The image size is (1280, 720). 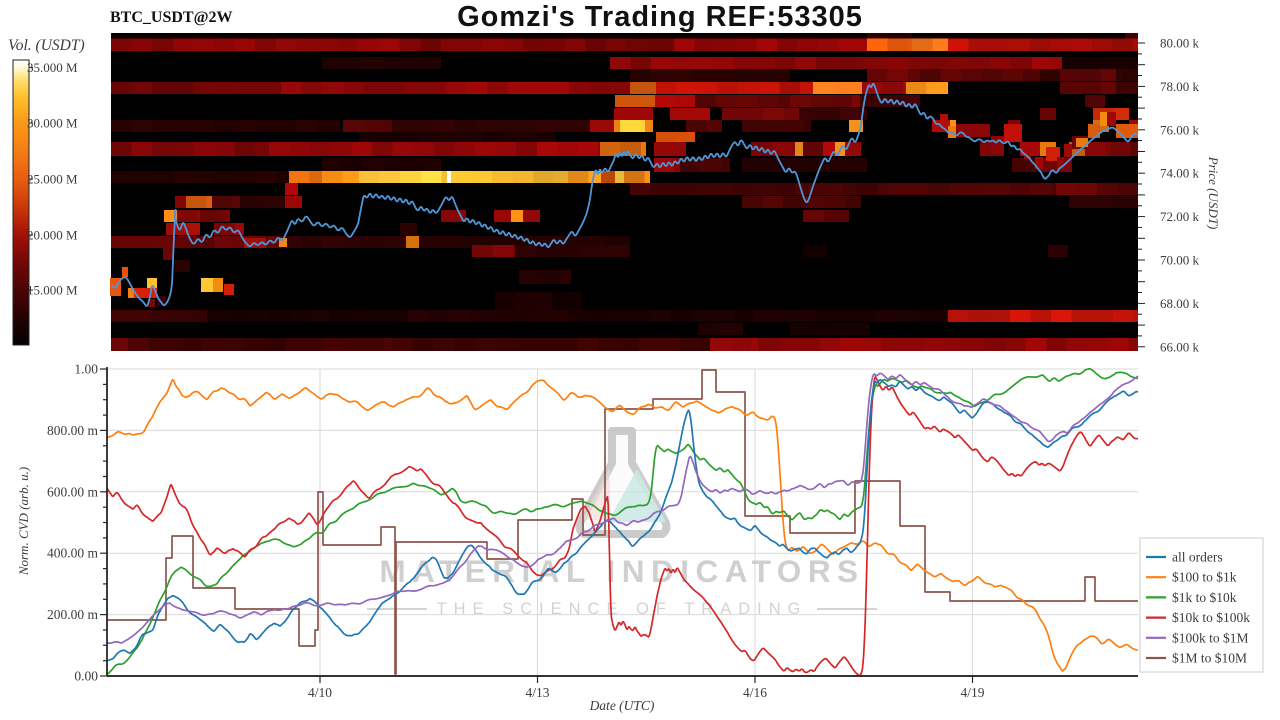 What do you see at coordinates (537, 692) in the screenshot?
I see `svg-text: 4/13` at bounding box center [537, 692].